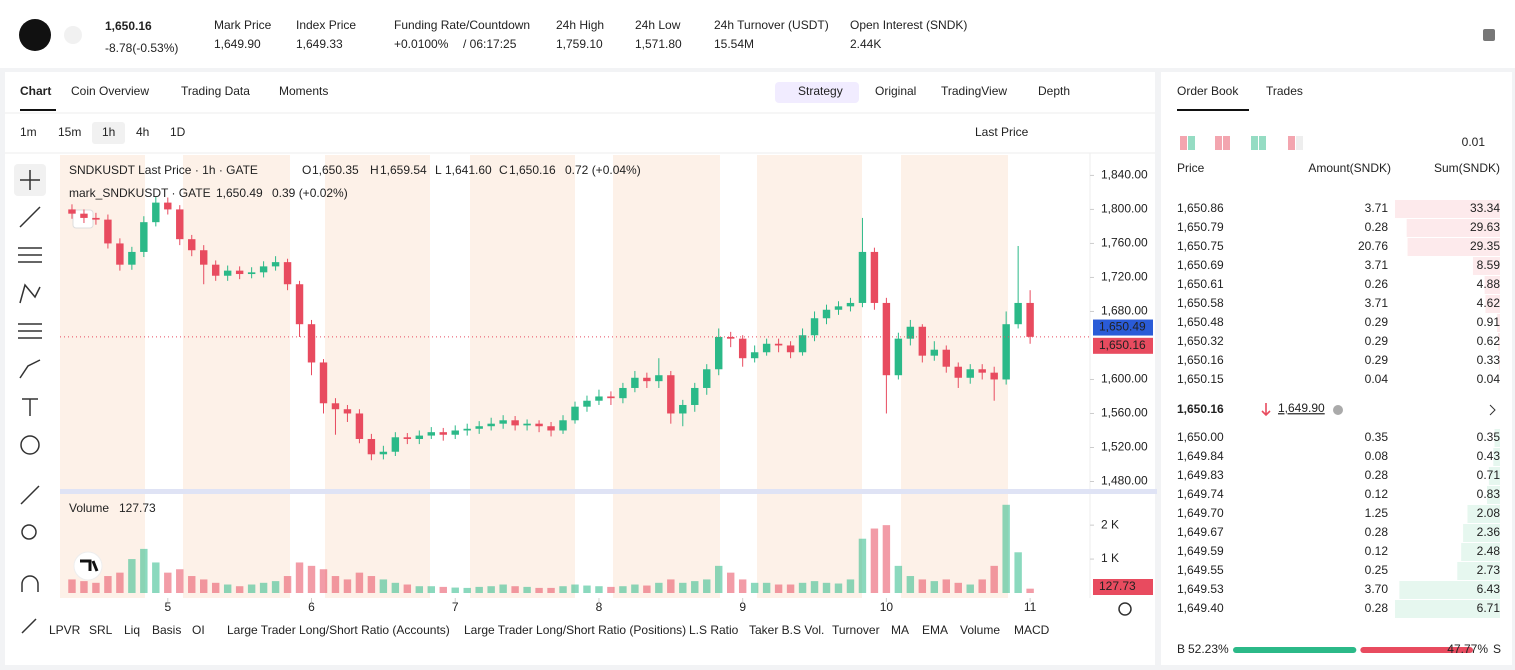 This screenshot has height=670, width=1515. What do you see at coordinates (374, 170) in the screenshot?
I see `legend-key: H` at bounding box center [374, 170].